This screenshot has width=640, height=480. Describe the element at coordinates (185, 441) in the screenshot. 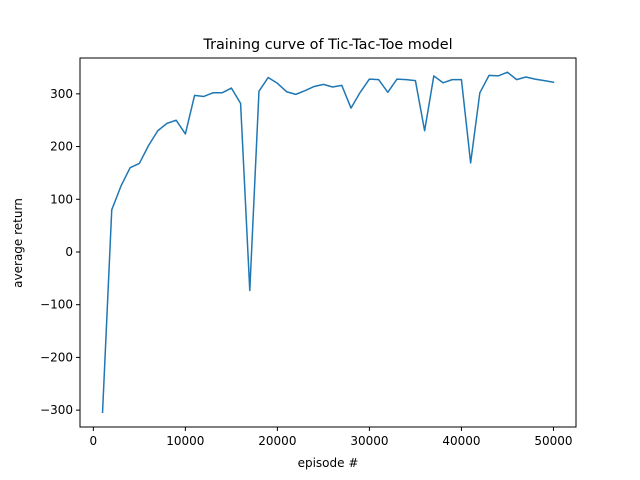

I see `x-tick-label: 10000` at that location.